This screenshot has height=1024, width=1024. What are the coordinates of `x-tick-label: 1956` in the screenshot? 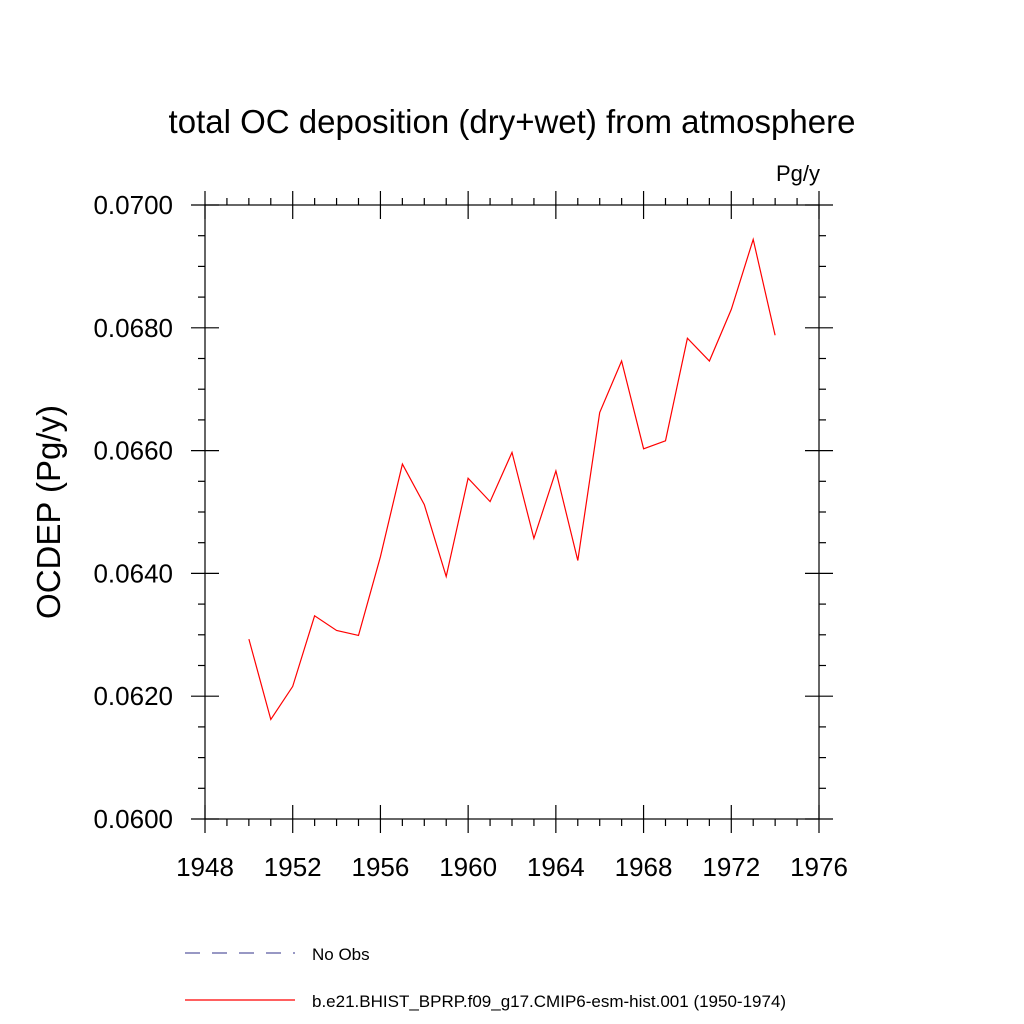 It's located at (381, 867).